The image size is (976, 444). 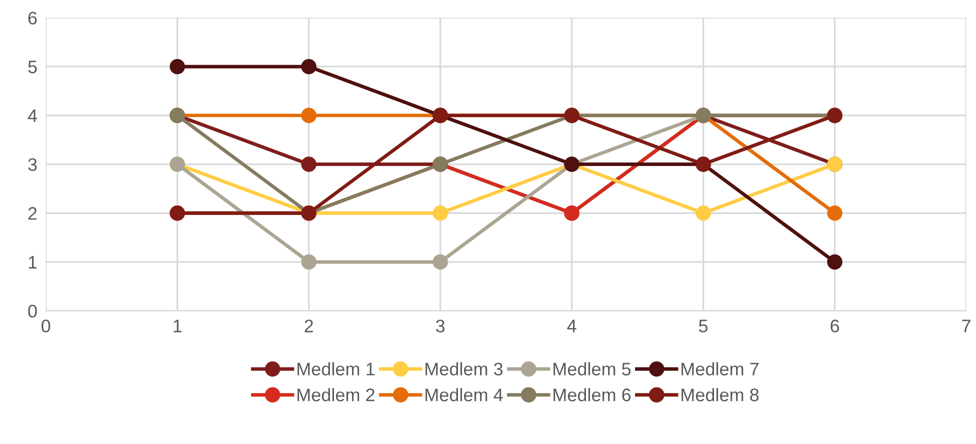 I want to click on x-tick-label: 5, so click(x=703, y=326).